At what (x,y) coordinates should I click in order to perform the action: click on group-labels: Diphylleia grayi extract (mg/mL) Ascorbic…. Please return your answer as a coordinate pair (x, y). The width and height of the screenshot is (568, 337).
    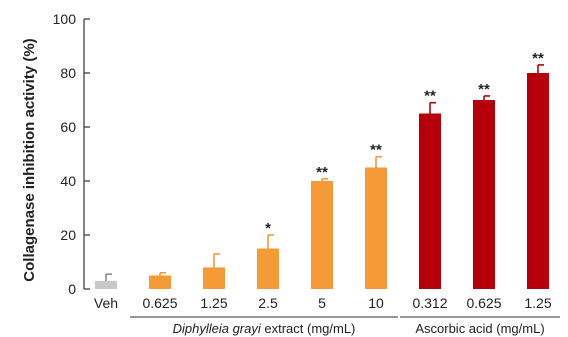
    Looking at the image, I should click on (345, 326).